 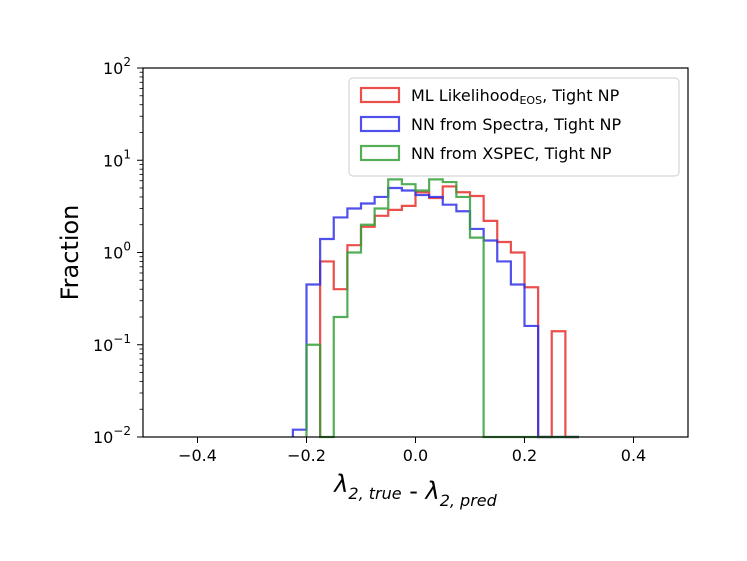 I want to click on x-axis-ticks: −0.4 −0.2 0.0 0.2 0.4, so click(x=412, y=451).